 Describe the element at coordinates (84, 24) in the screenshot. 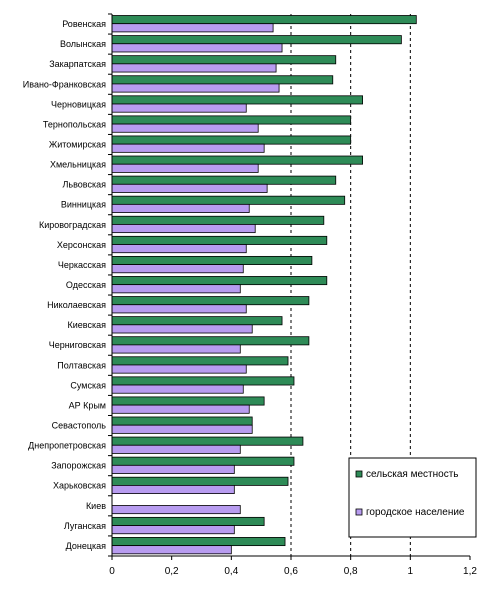

I see `category-label: Ровенская` at that location.